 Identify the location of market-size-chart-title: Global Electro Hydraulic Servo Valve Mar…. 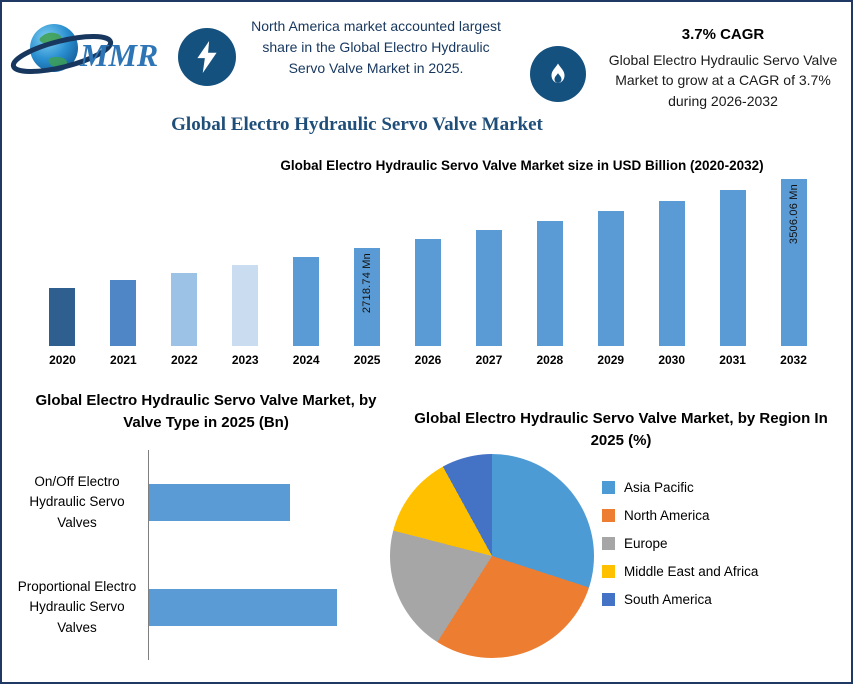
(522, 165).